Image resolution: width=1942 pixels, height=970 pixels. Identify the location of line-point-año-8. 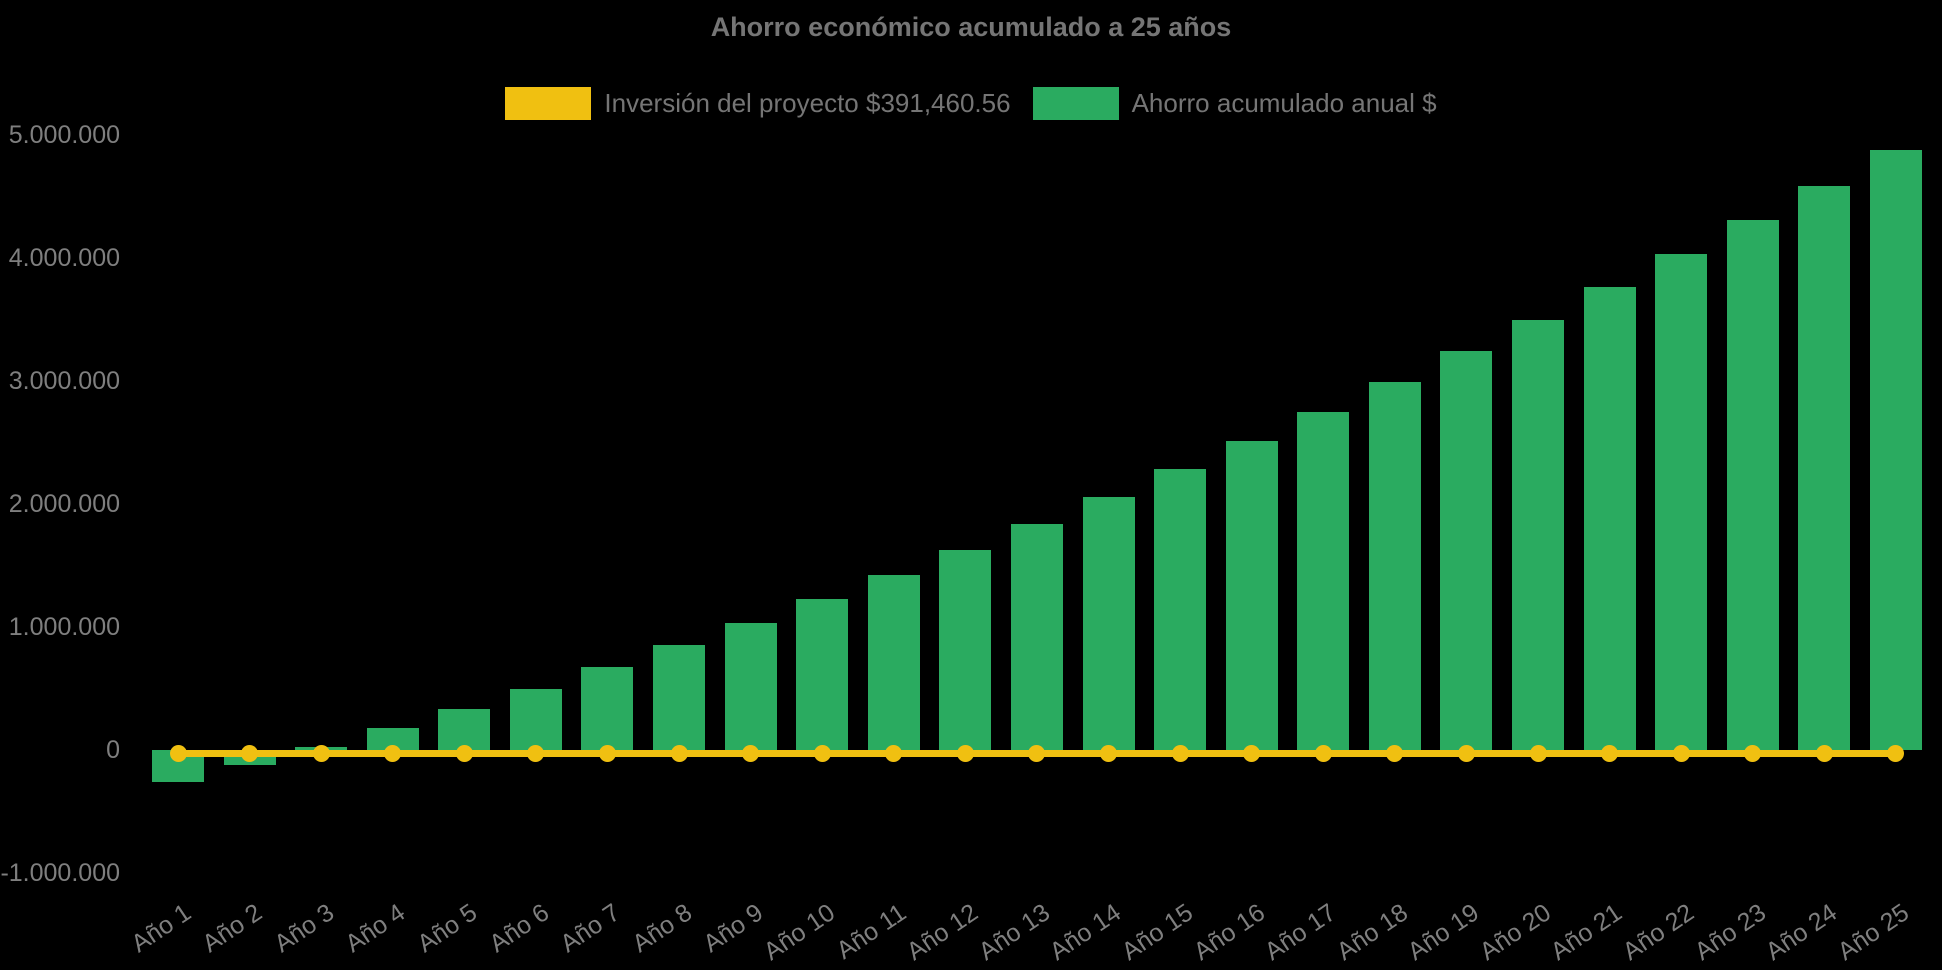
(679, 753).